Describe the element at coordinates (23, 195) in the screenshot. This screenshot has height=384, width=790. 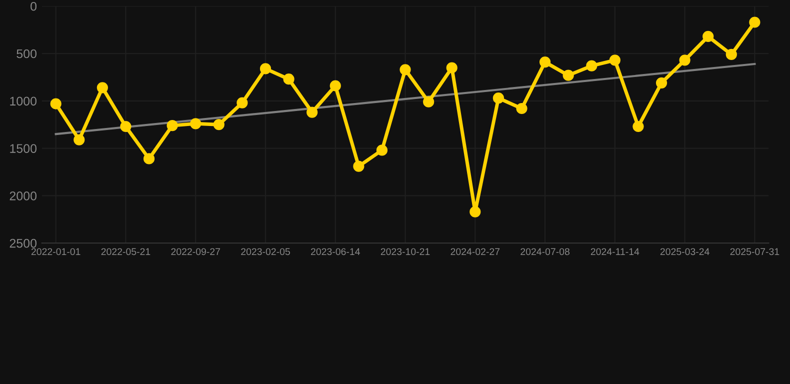
I see `y-tick-label: 2000` at that location.